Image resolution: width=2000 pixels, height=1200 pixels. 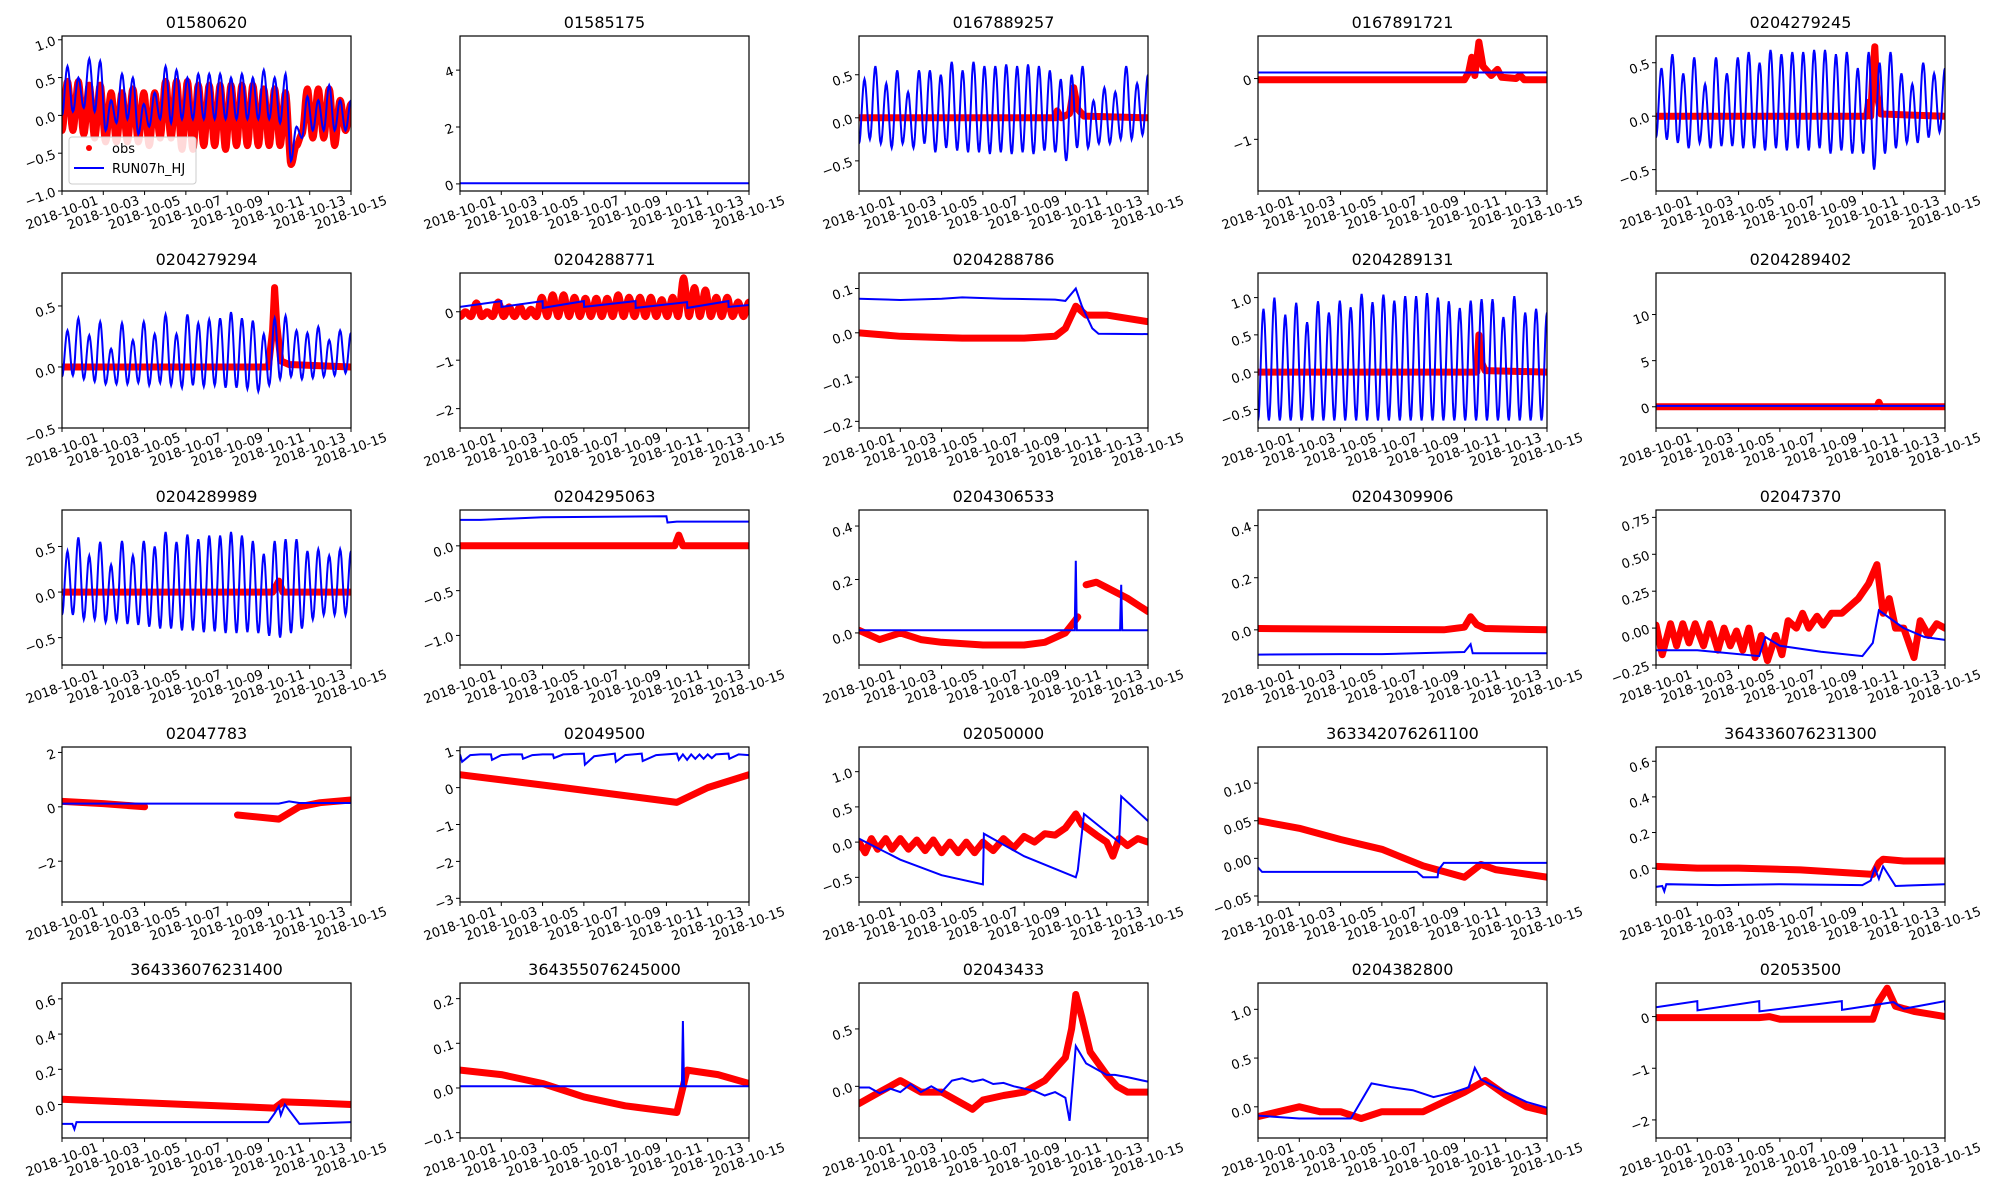 I want to click on subplot-title: 0167889257, so click(x=1004, y=22).